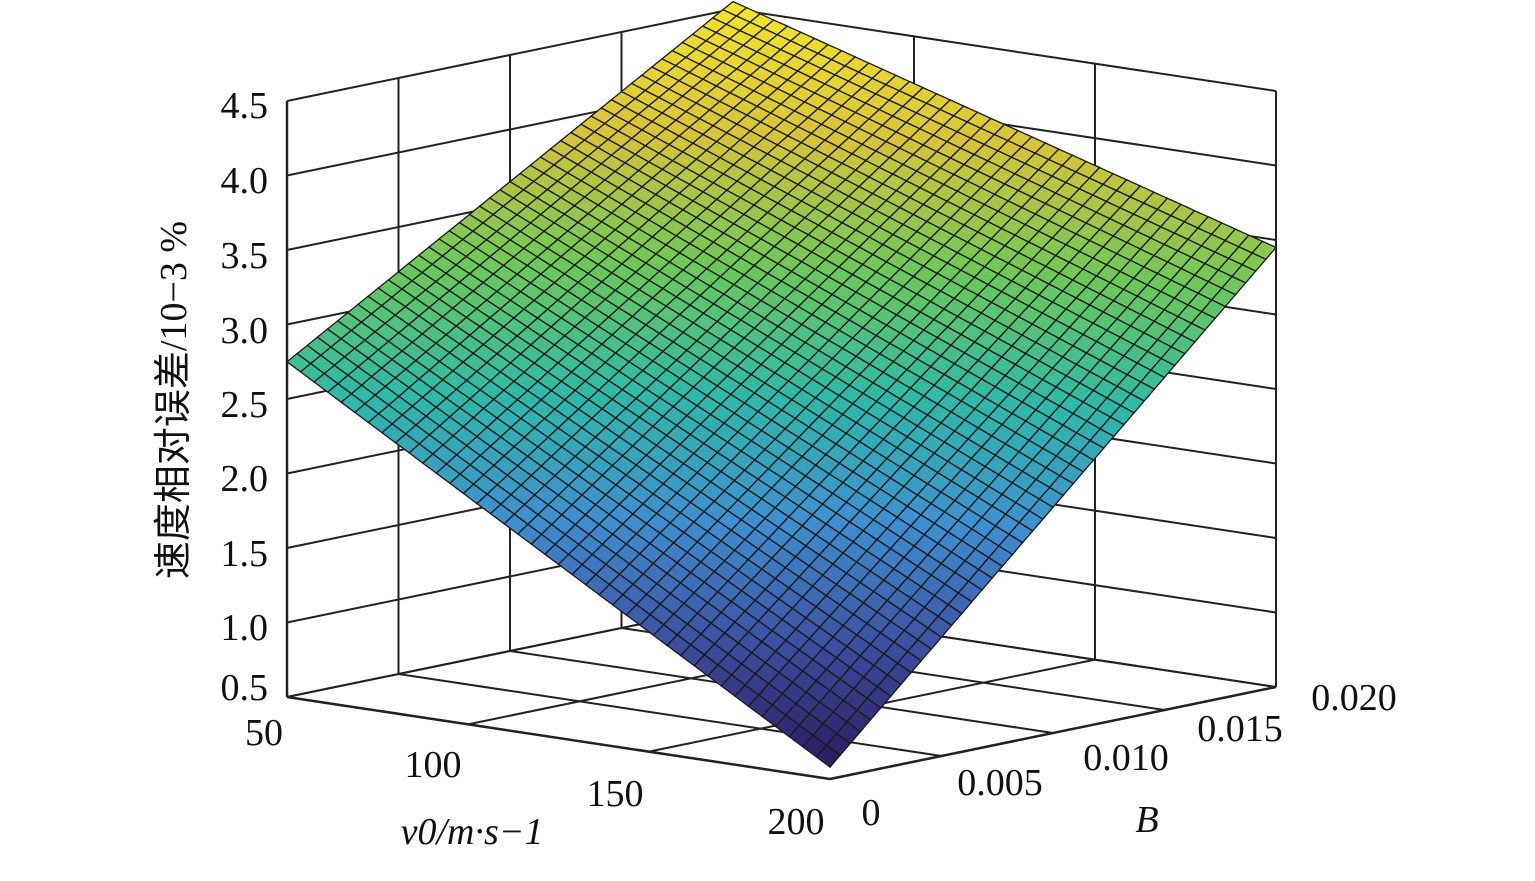 The width and height of the screenshot is (1535, 881). What do you see at coordinates (245, 405) in the screenshot?
I see `z-tick-label: 2.5` at bounding box center [245, 405].